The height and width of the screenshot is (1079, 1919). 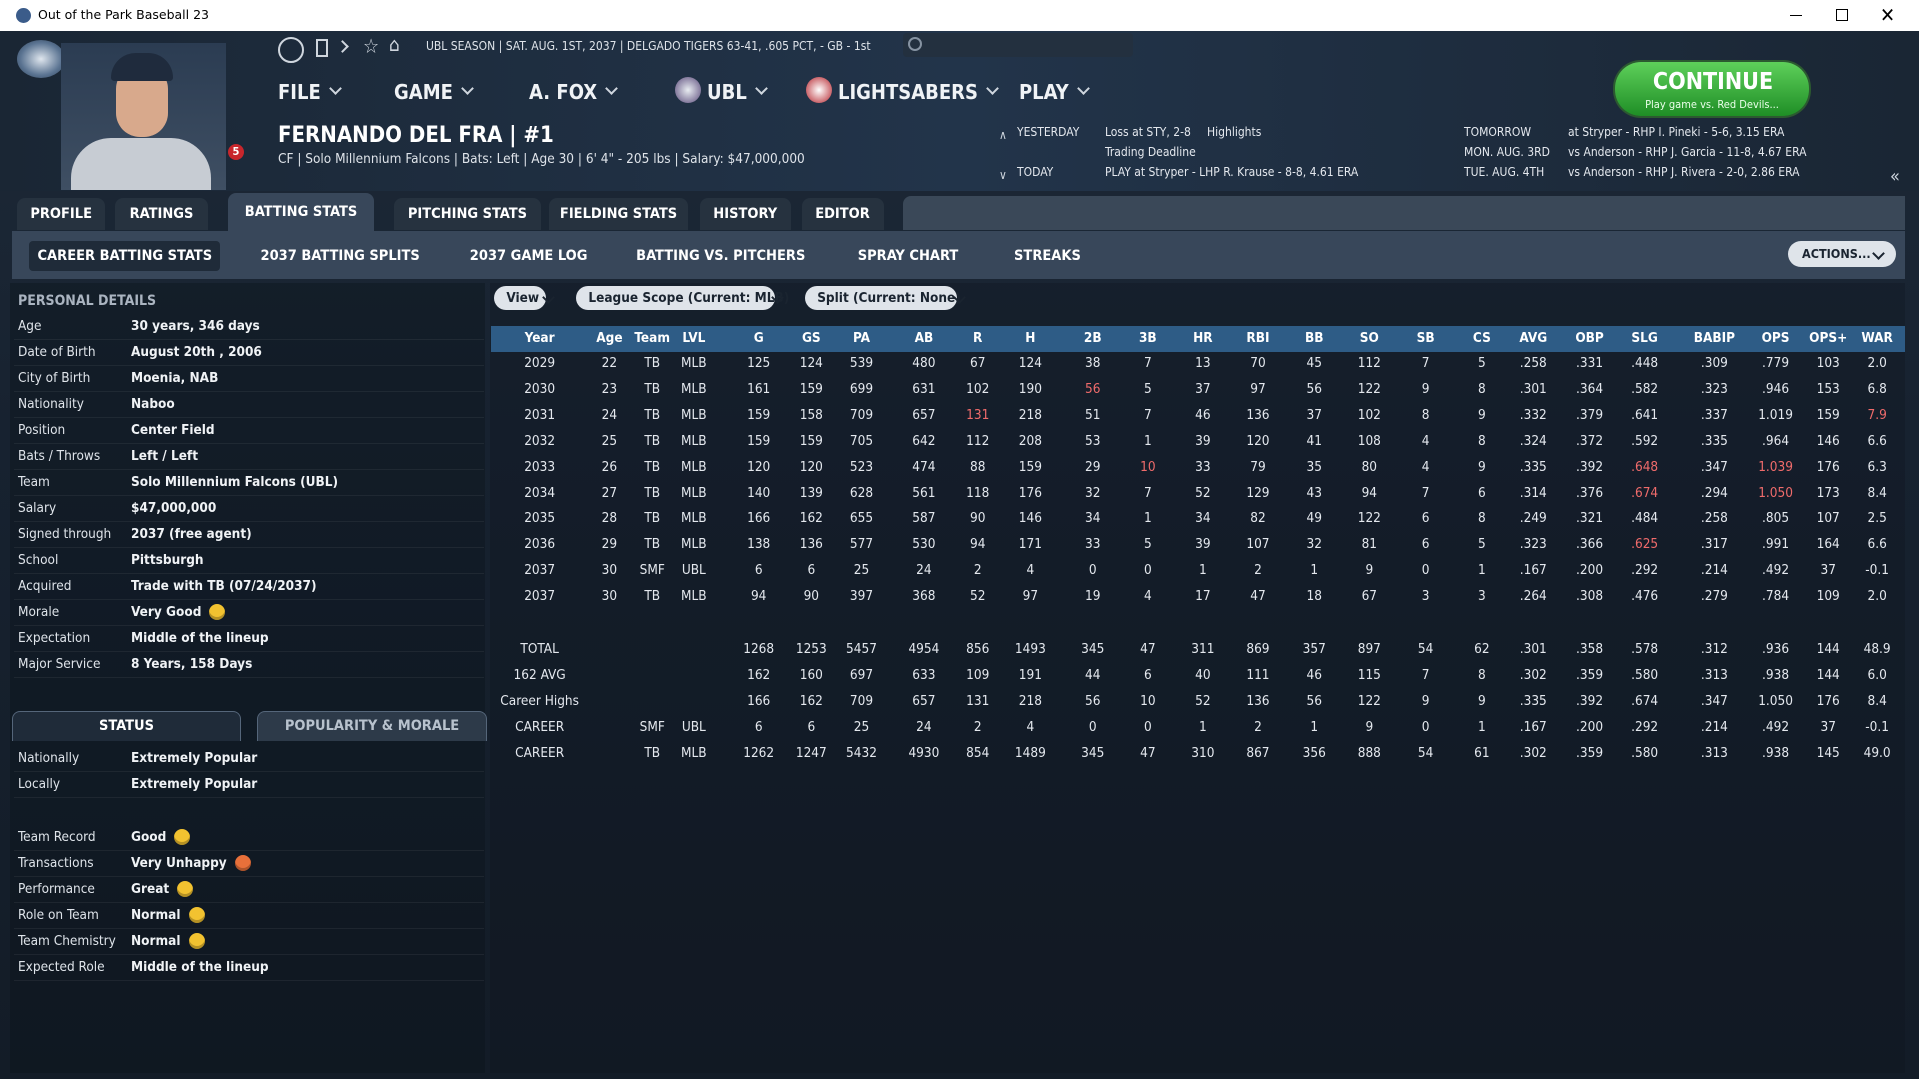 What do you see at coordinates (291, 50) in the screenshot?
I see `back-button` at bounding box center [291, 50].